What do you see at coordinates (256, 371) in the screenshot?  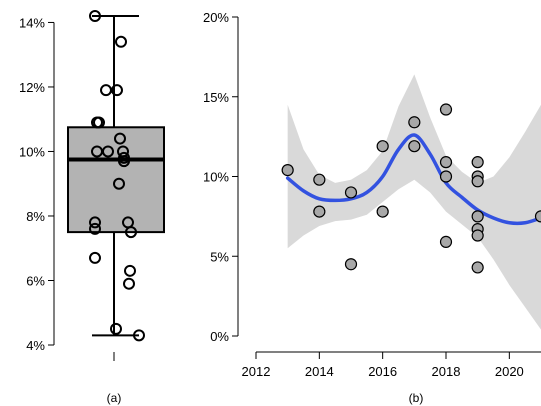 I see `panel-b-x-tick-label: 2012` at bounding box center [256, 371].